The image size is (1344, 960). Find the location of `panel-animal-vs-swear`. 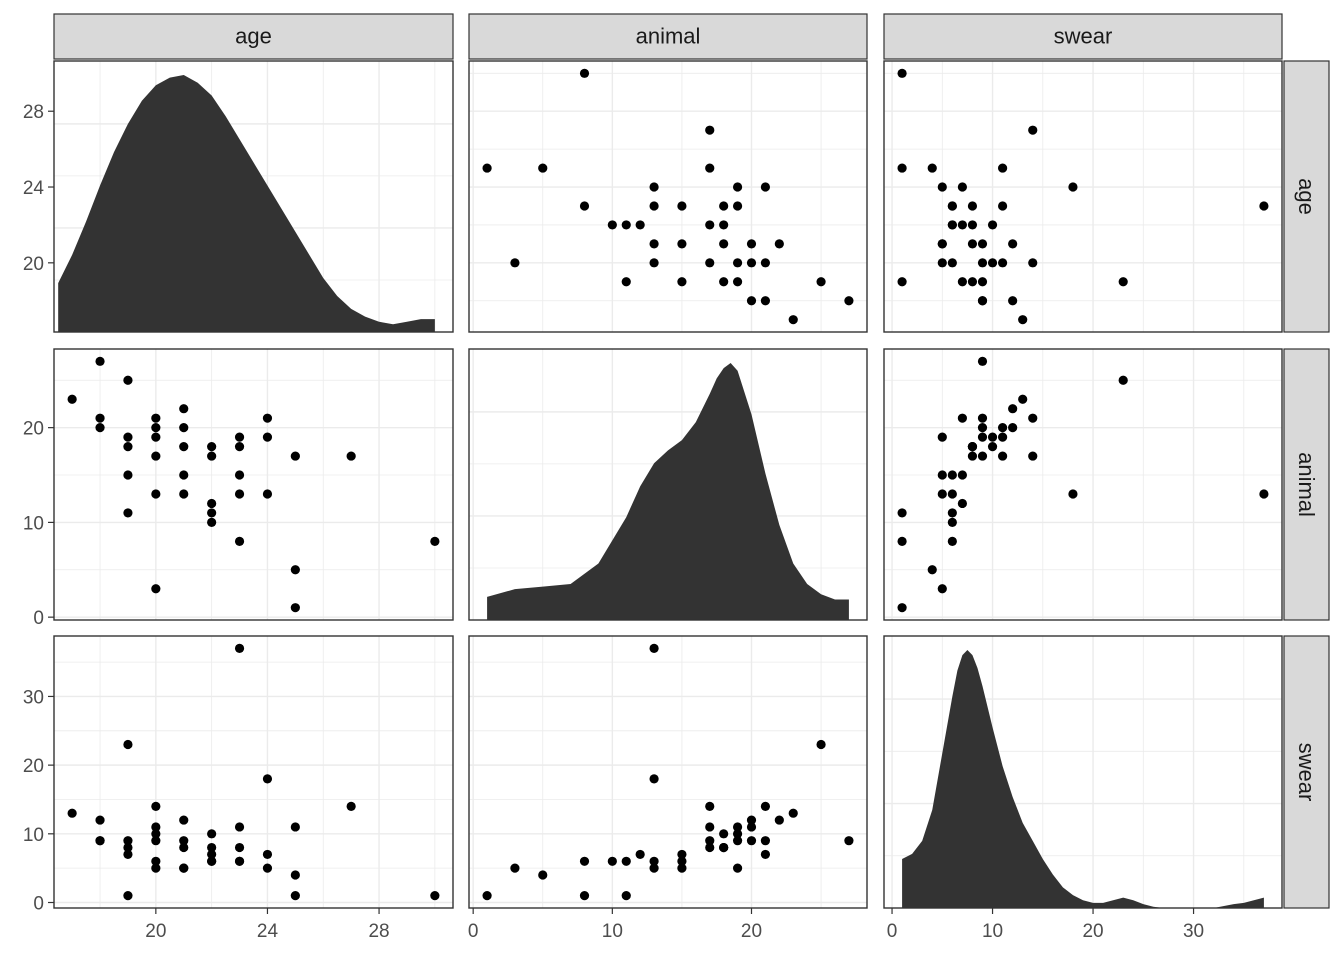

panel-animal-vs-swear is located at coordinates (1083, 484).